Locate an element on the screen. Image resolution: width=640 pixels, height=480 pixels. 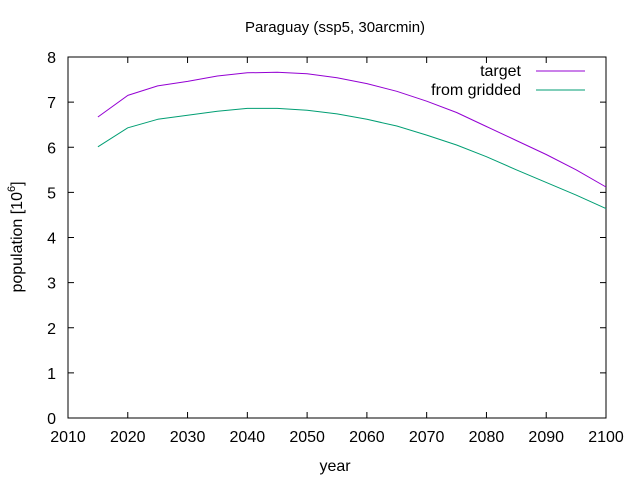
x-tick-label: 2020 is located at coordinates (128, 437).